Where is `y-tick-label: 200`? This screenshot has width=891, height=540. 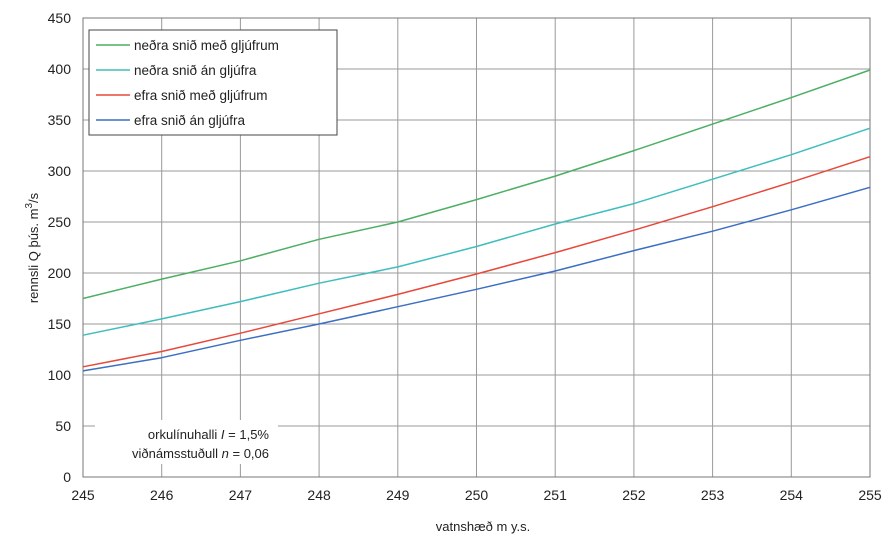
y-tick-label: 200 is located at coordinates (60, 273).